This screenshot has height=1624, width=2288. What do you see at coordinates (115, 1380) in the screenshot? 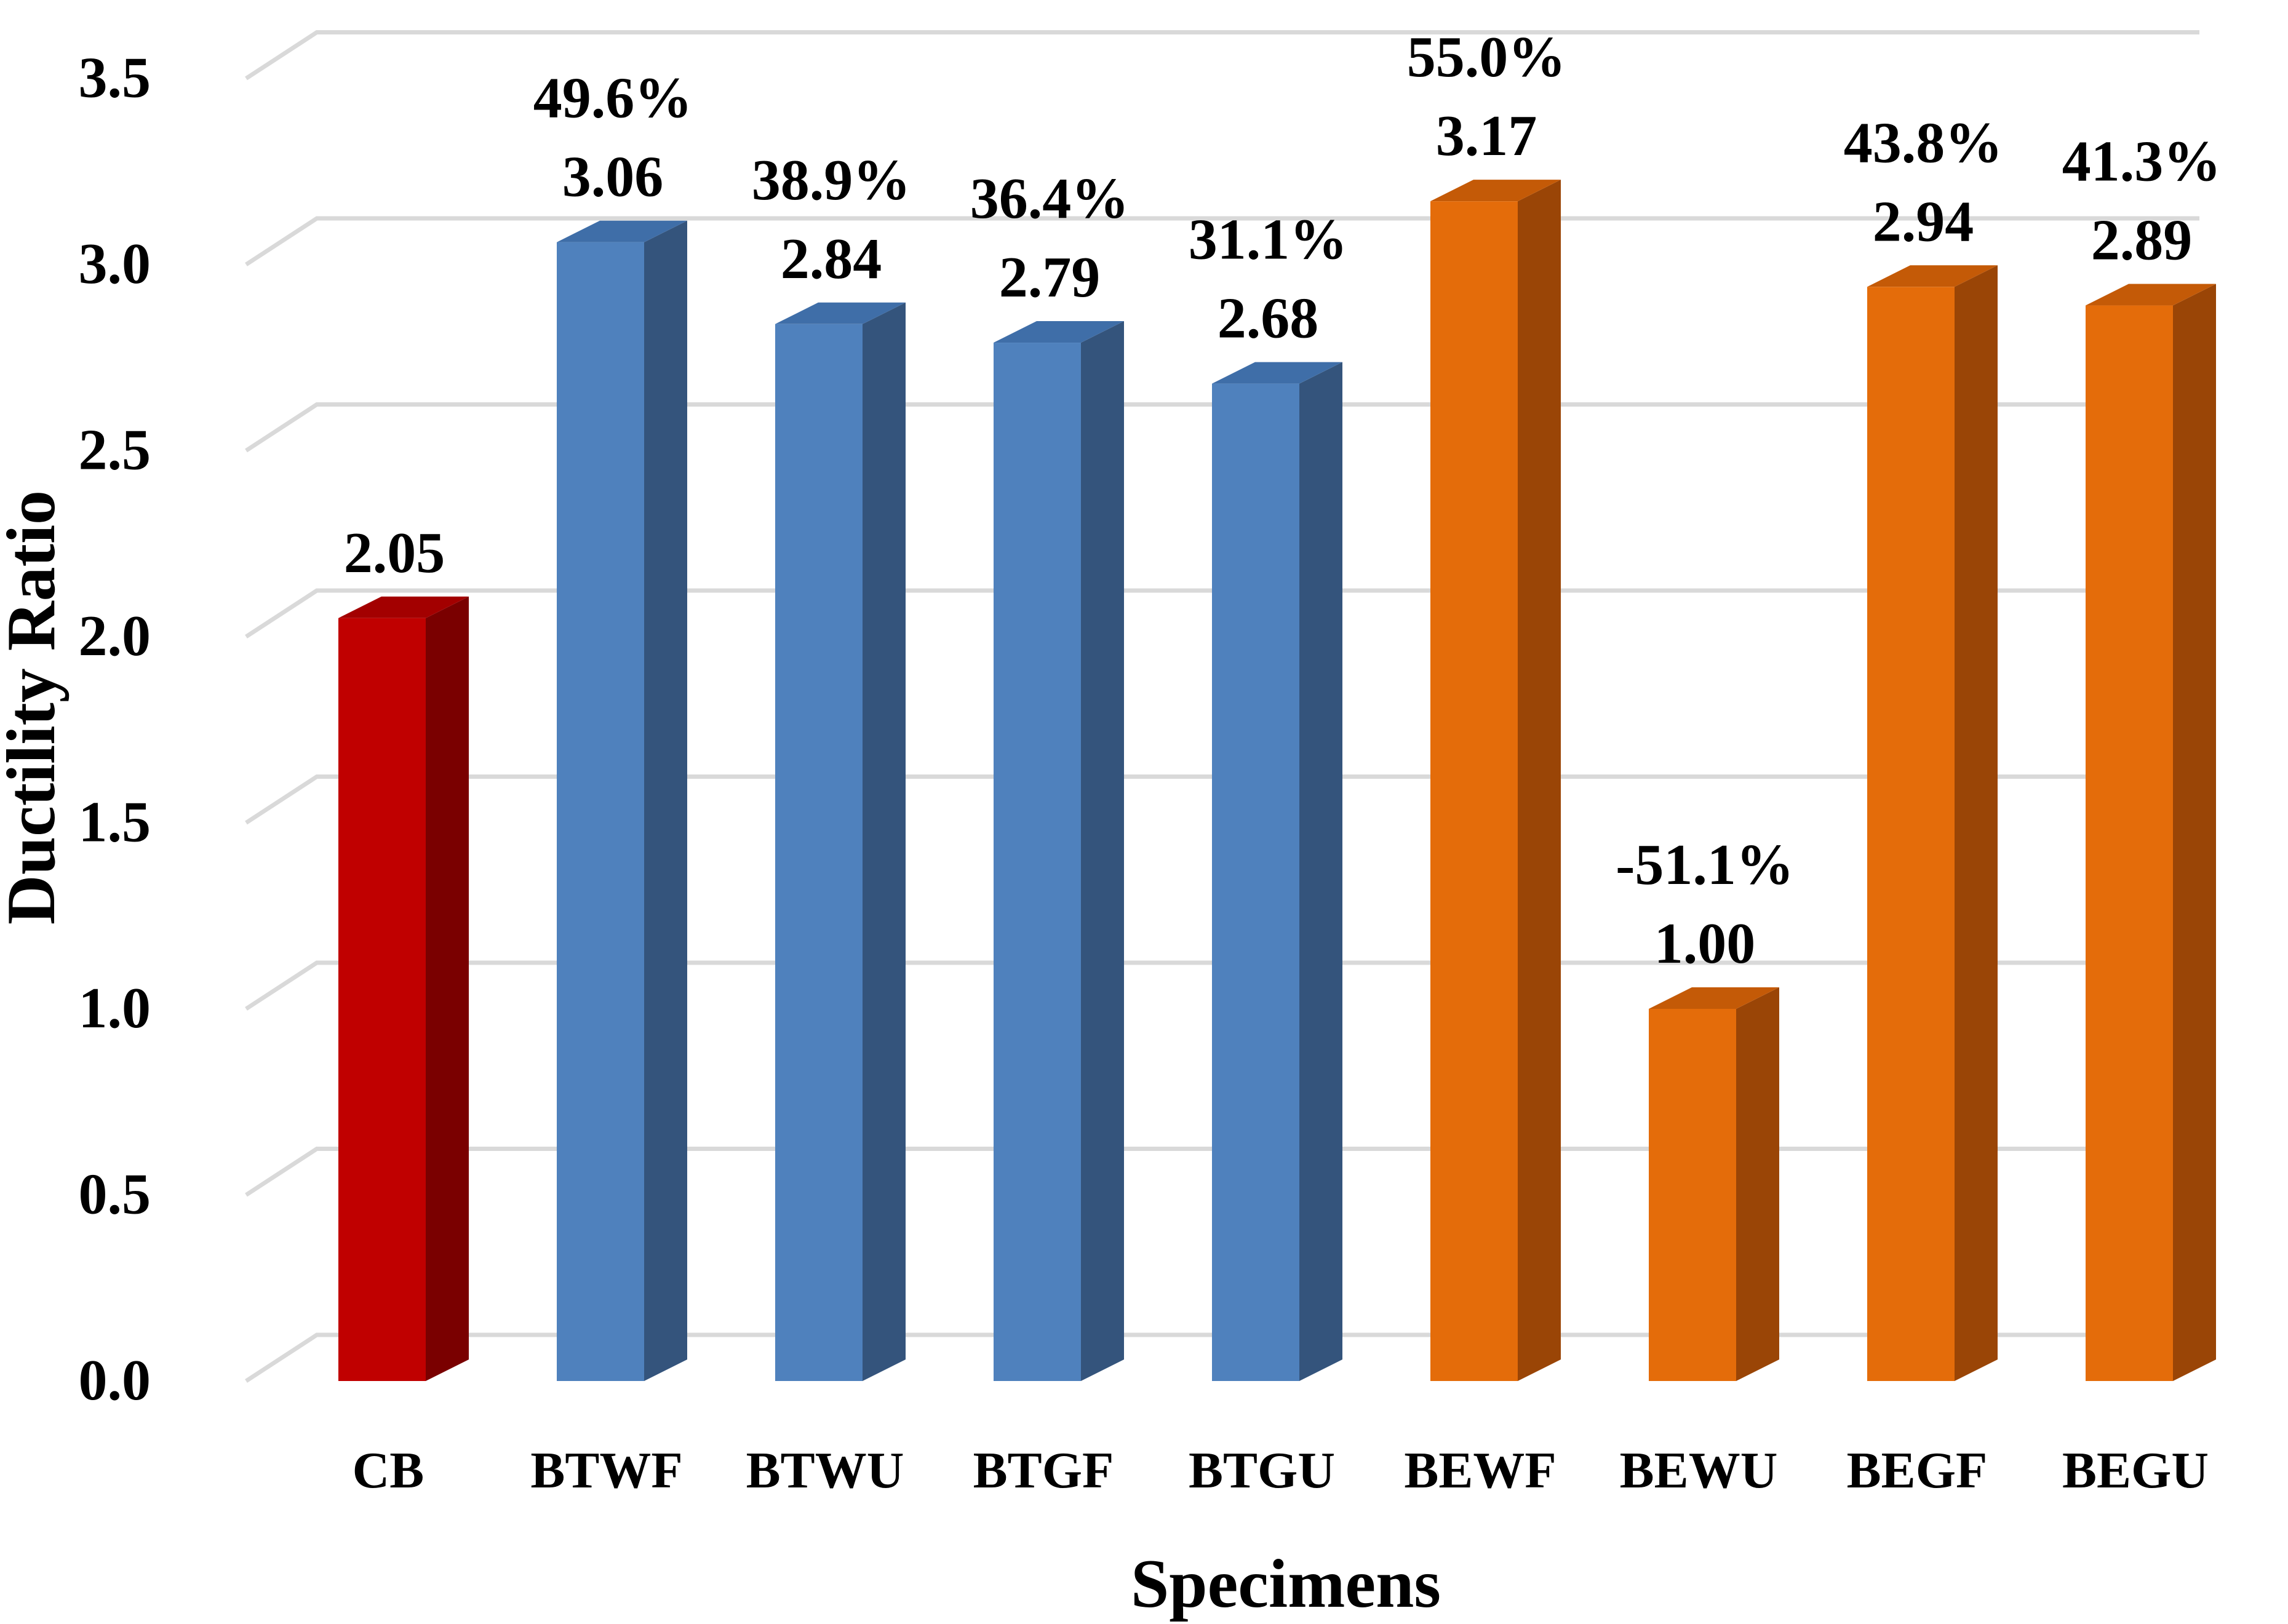
I see `y-tick-label: 0.0` at bounding box center [115, 1380].